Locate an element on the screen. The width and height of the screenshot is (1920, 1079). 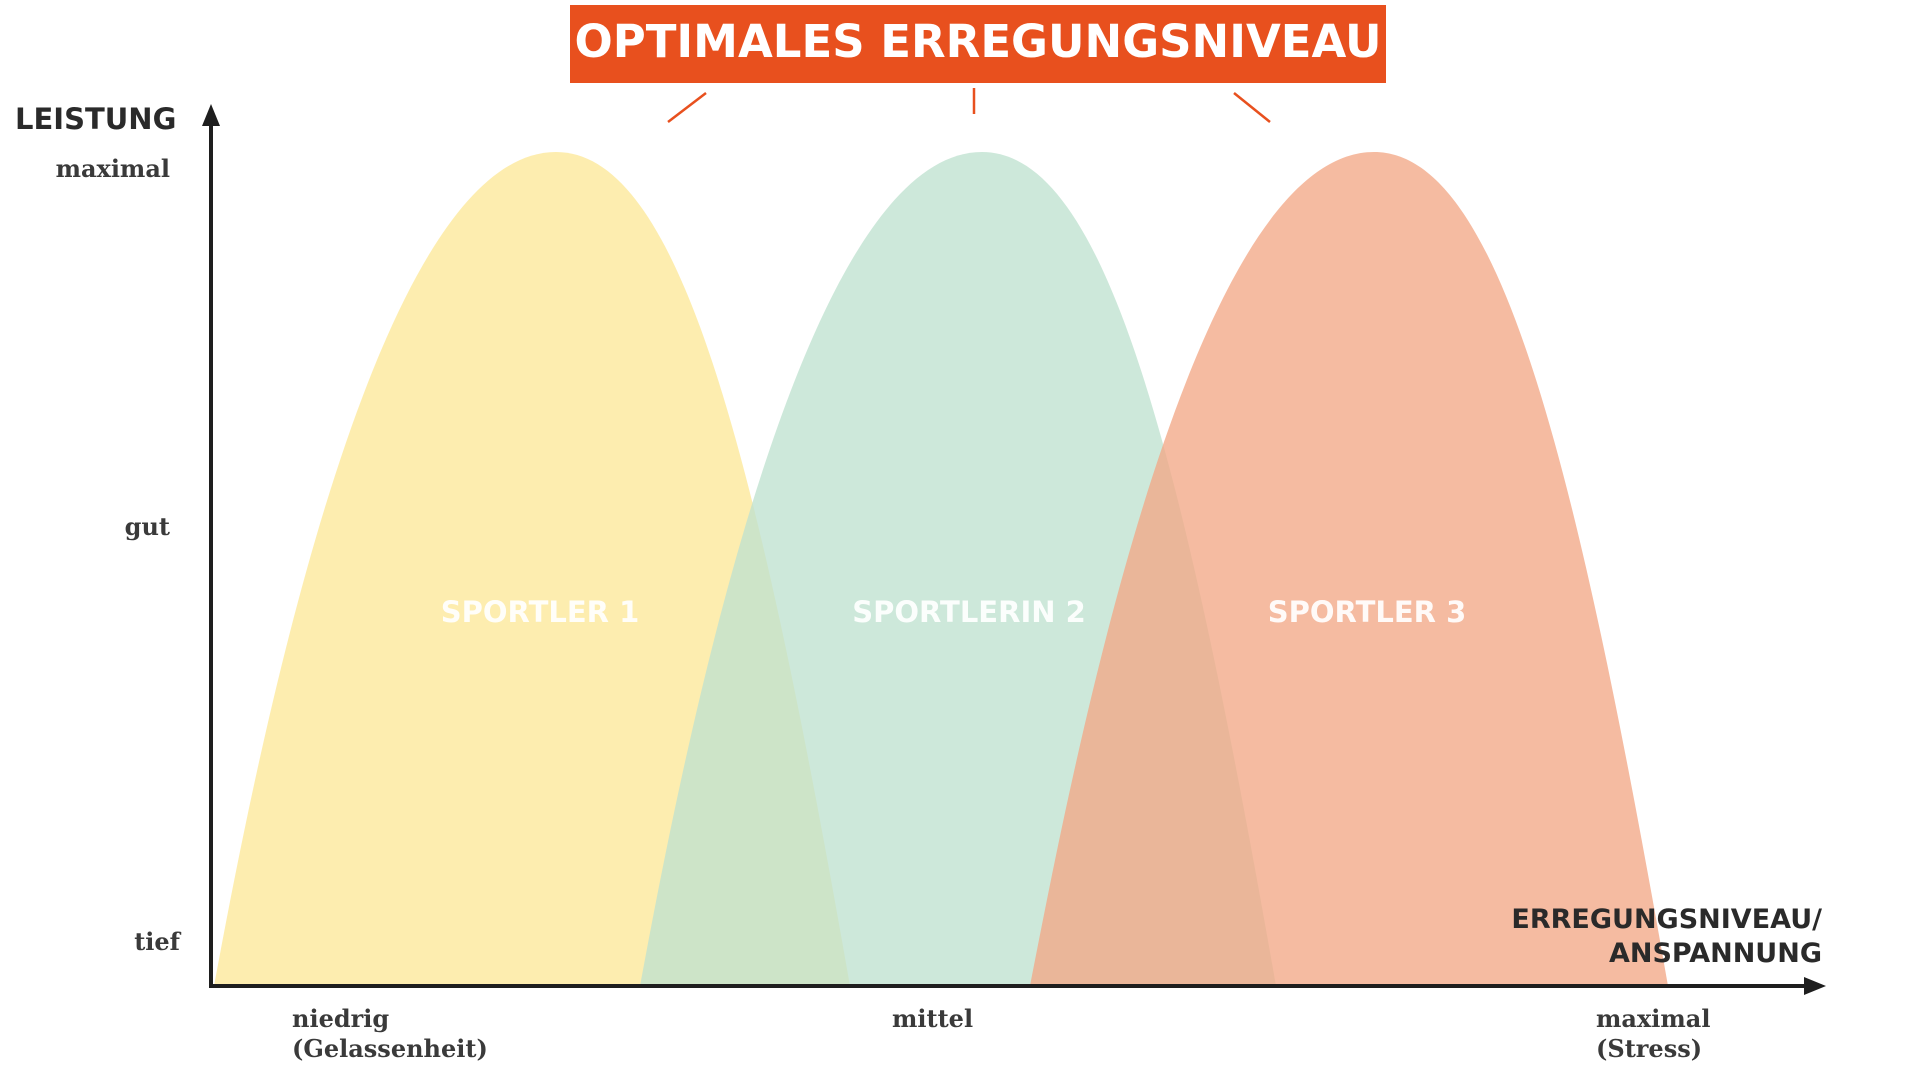
banner-title: OPTIMALES ERREGUNGSNIVEAU is located at coordinates (978, 41).